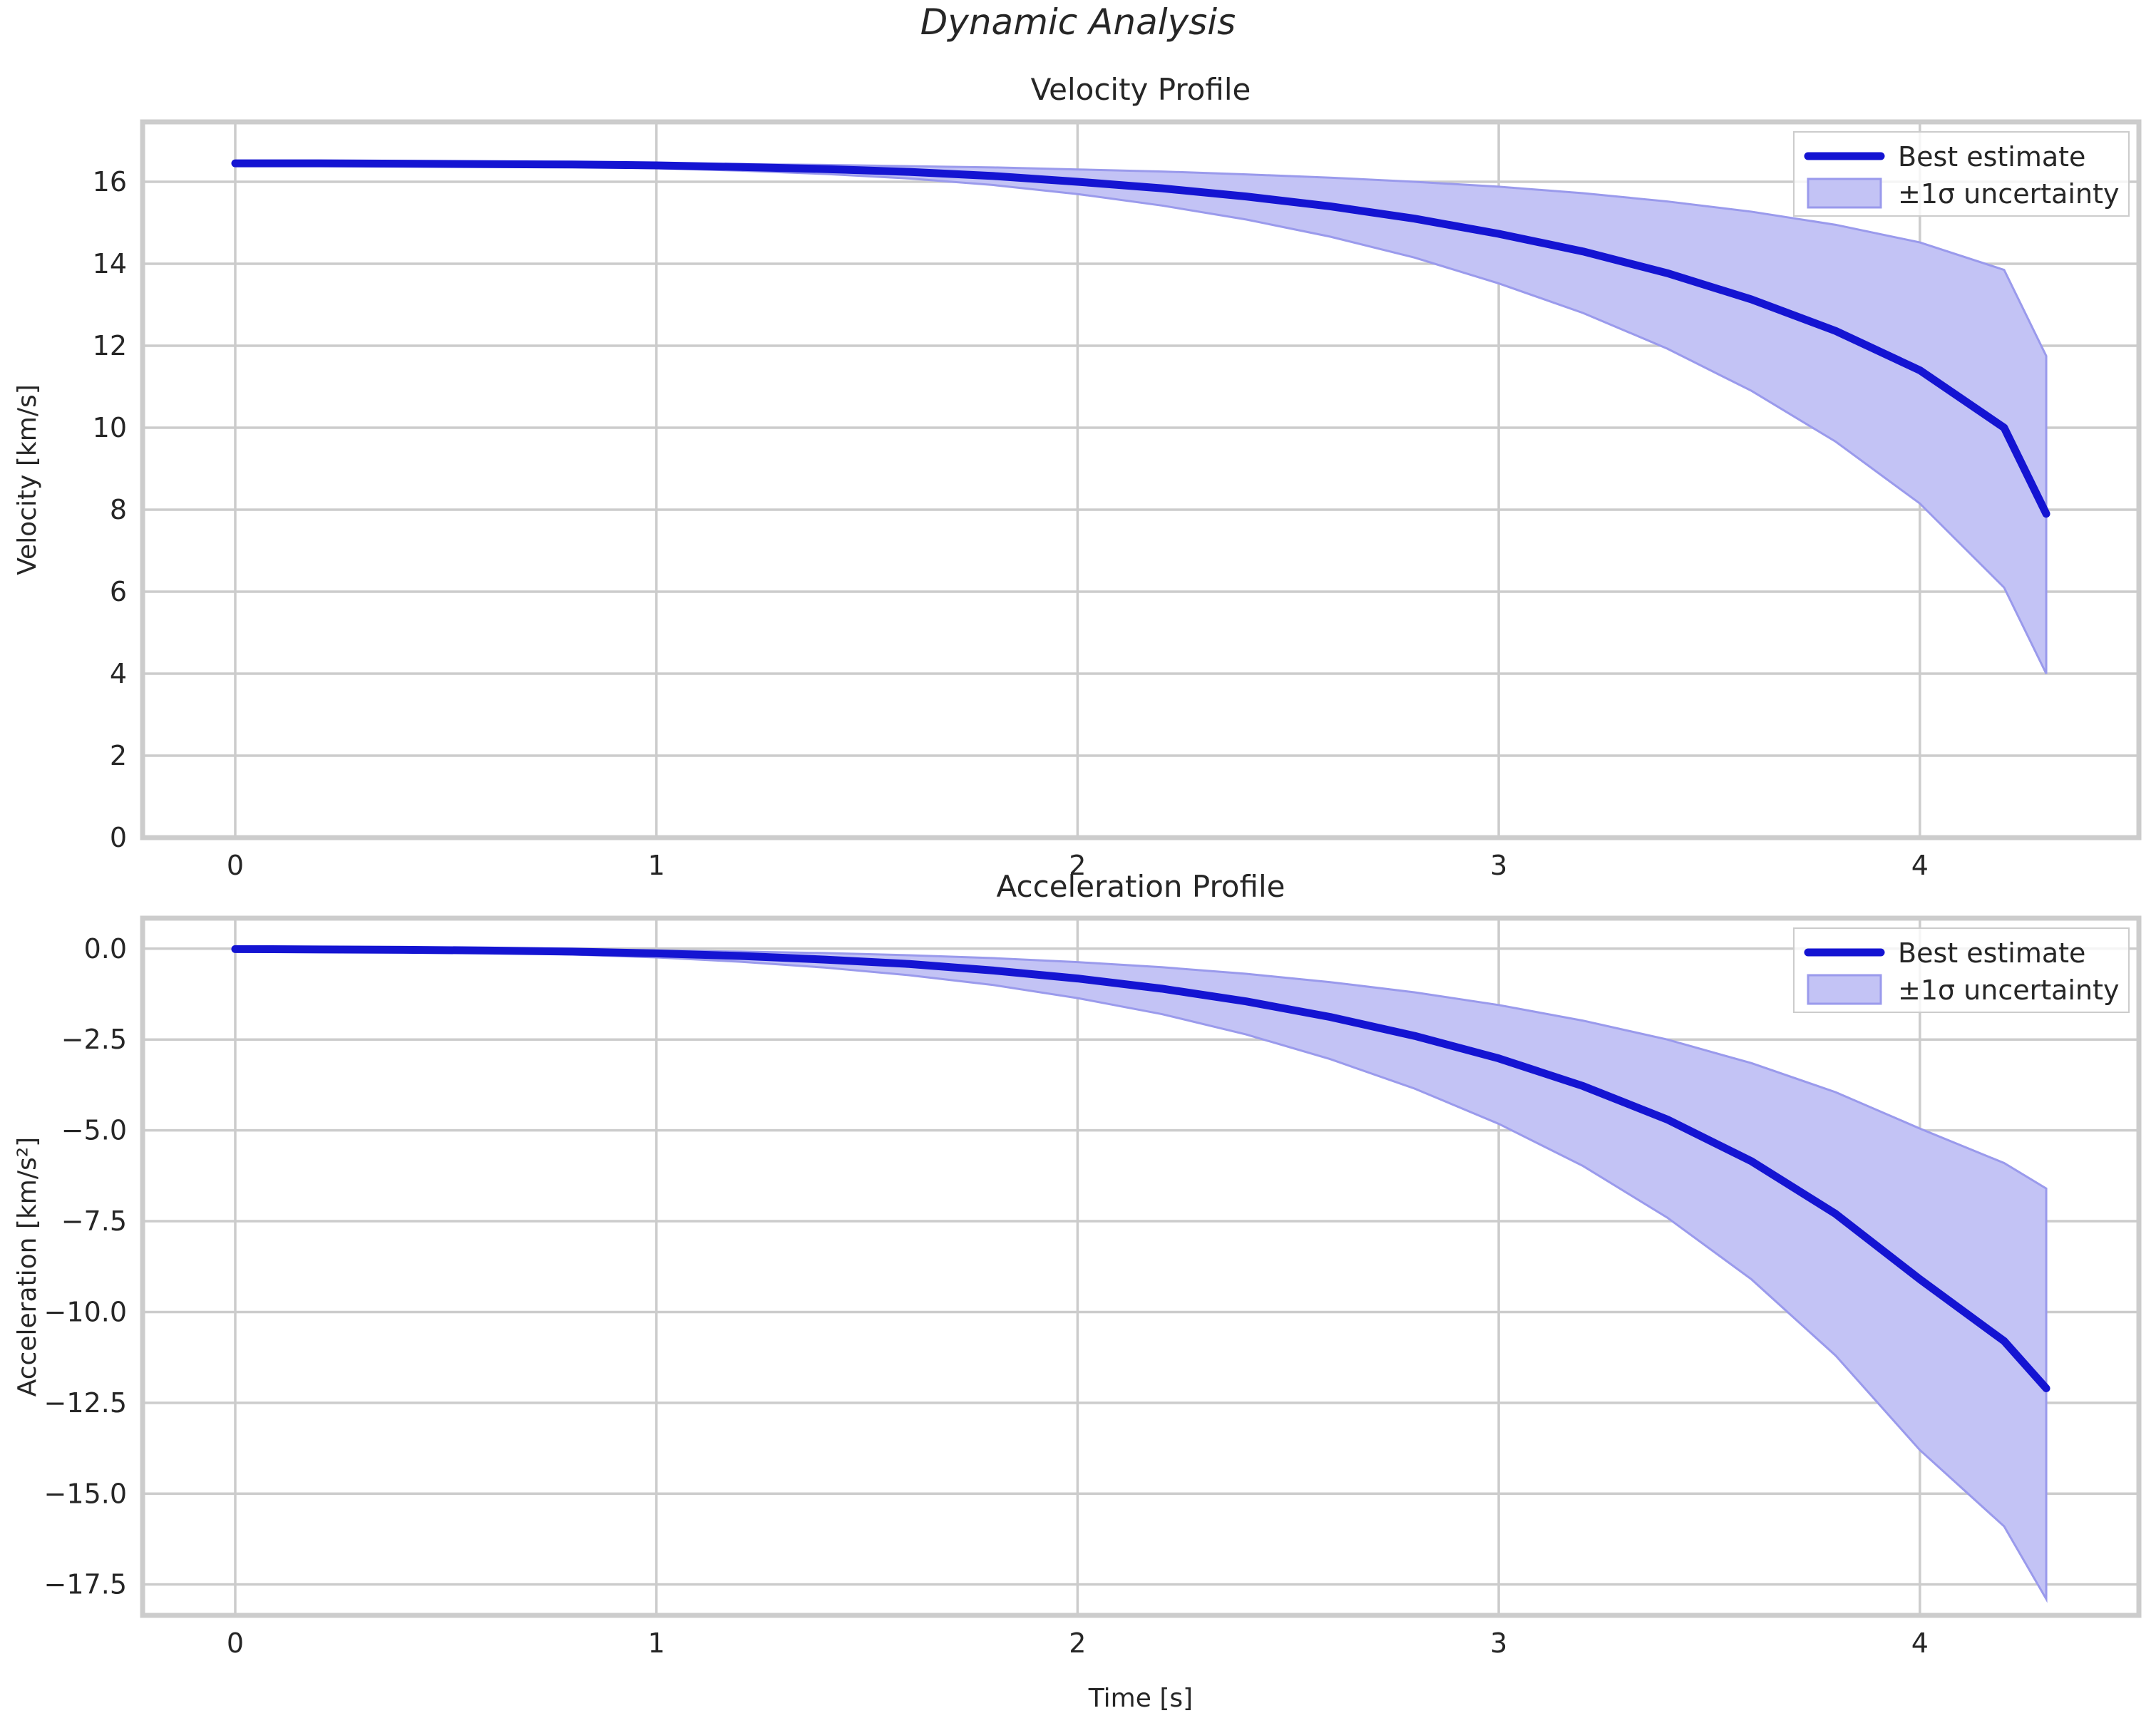 This screenshot has height=1728, width=2156. Describe the element at coordinates (1961, 174) in the screenshot. I see `legend-velocity: Best estimate ±1σ uncertainty` at that location.